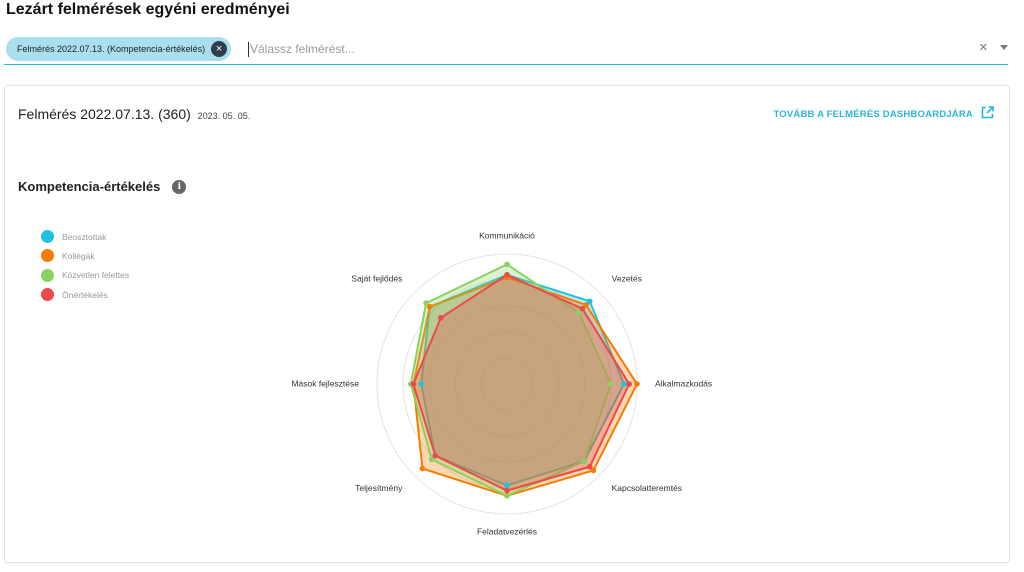  What do you see at coordinates (219, 49) in the screenshot?
I see `chip-remove-icon: ×` at bounding box center [219, 49].